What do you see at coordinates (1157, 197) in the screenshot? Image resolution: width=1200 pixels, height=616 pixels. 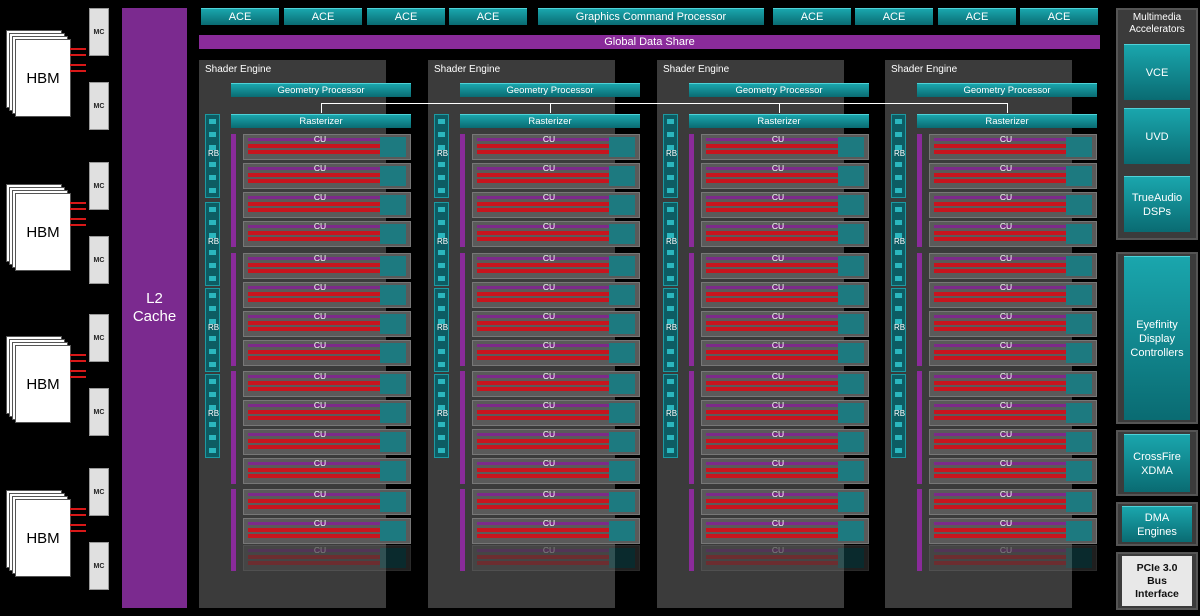 I see `trueaudio-line1: TrueAudio` at bounding box center [1157, 197].